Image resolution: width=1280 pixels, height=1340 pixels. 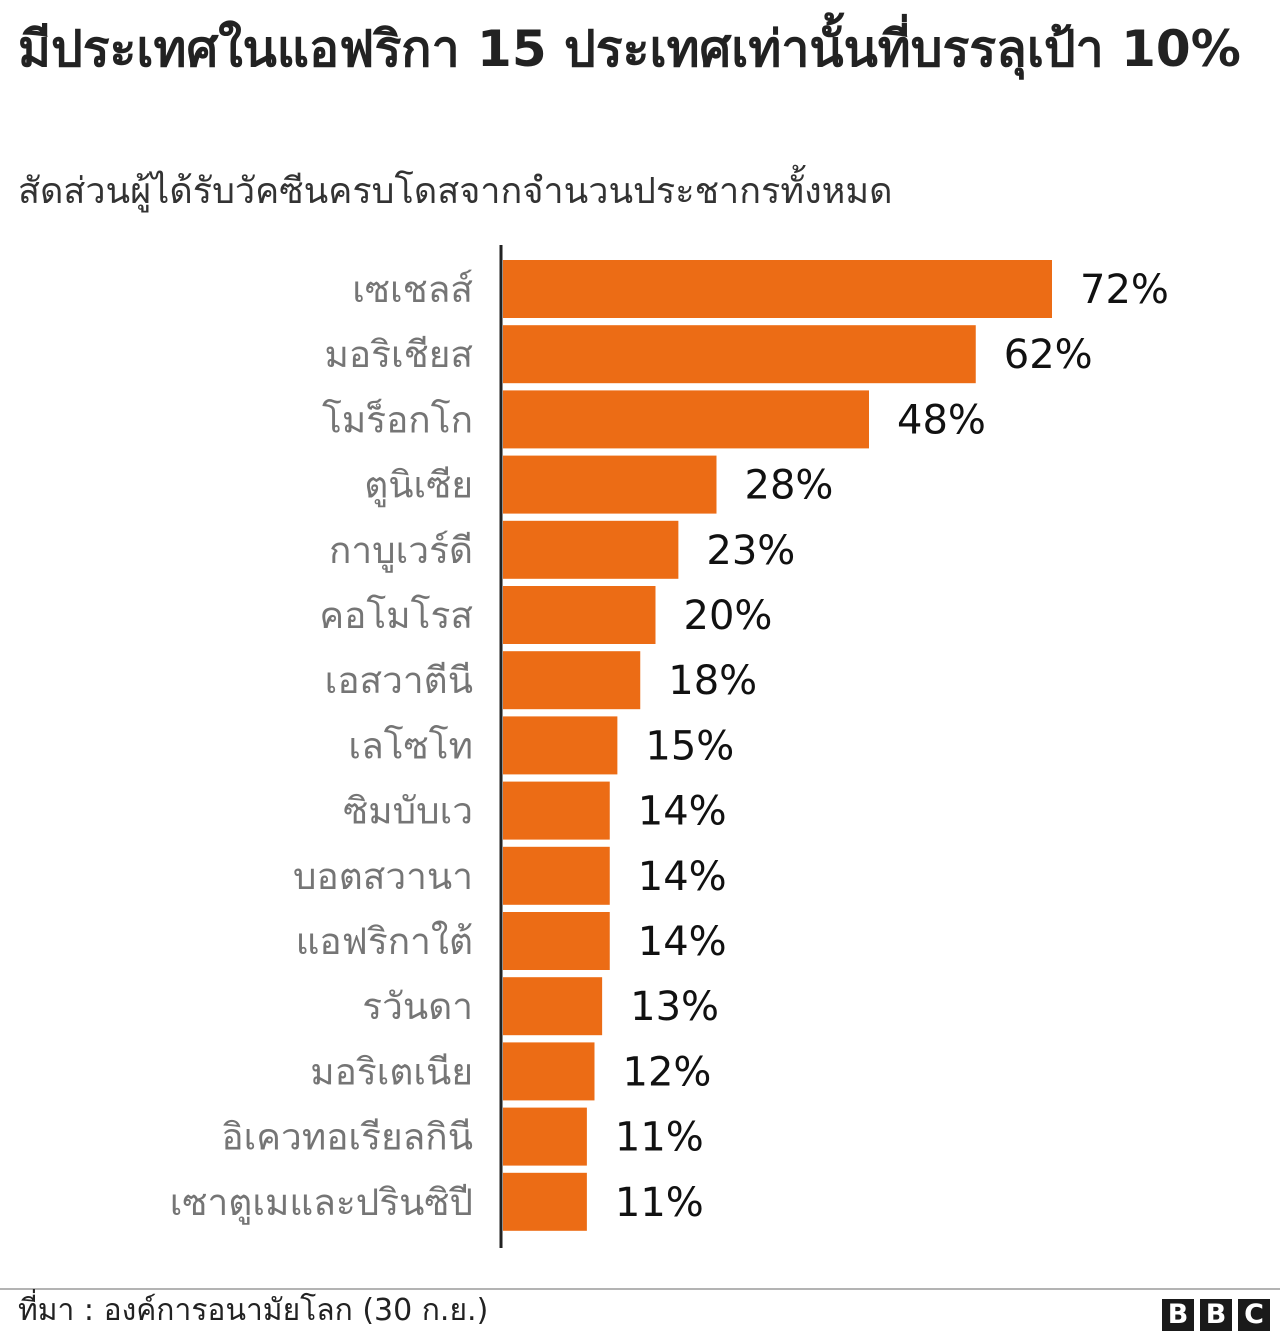 I want to click on category-label: ตูนิเซีย, so click(x=418, y=486).